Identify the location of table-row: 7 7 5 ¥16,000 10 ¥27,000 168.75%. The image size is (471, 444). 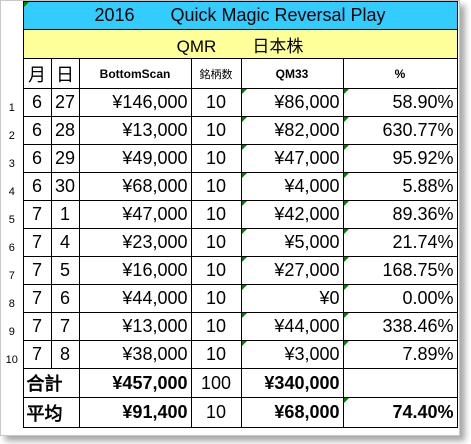
(229, 270).